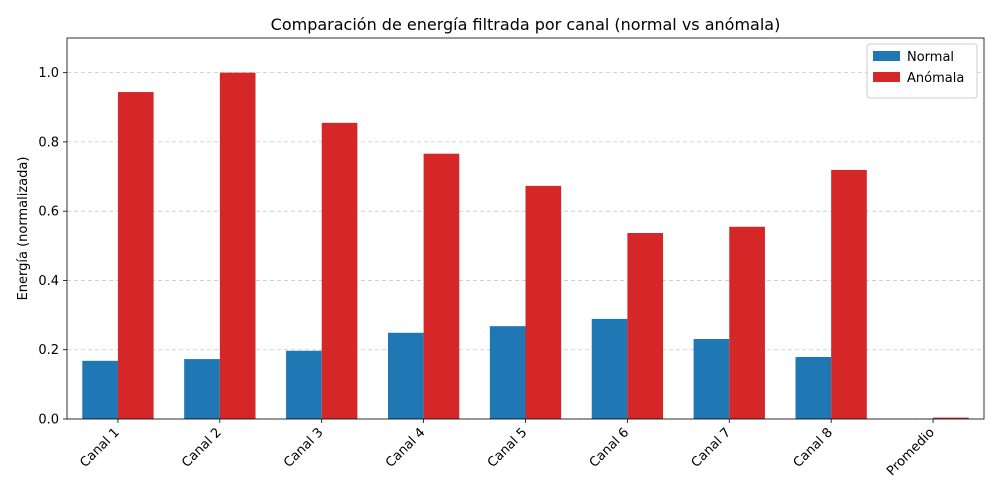 The image size is (1000, 500). What do you see at coordinates (48, 350) in the screenshot?
I see `y-tick-label: 0.2` at bounding box center [48, 350].